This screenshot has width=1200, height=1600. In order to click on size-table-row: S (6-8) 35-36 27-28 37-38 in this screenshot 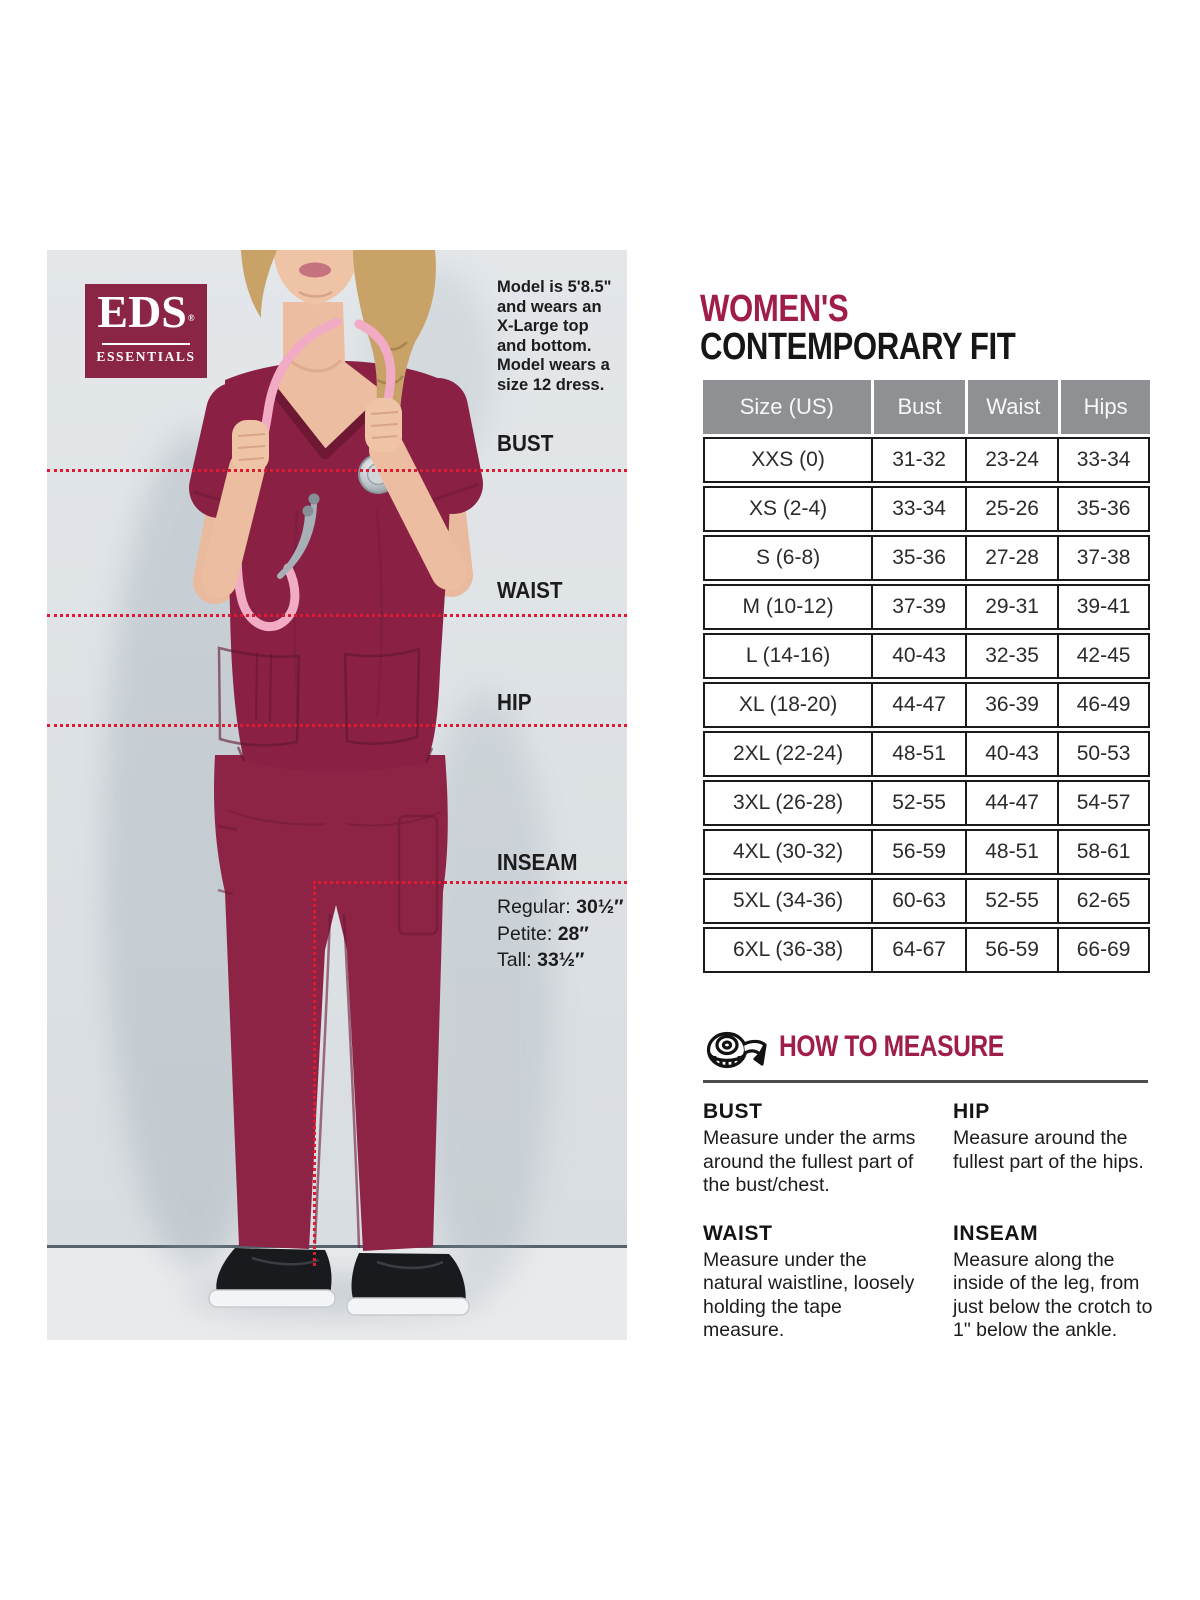, I will do `click(926, 558)`.